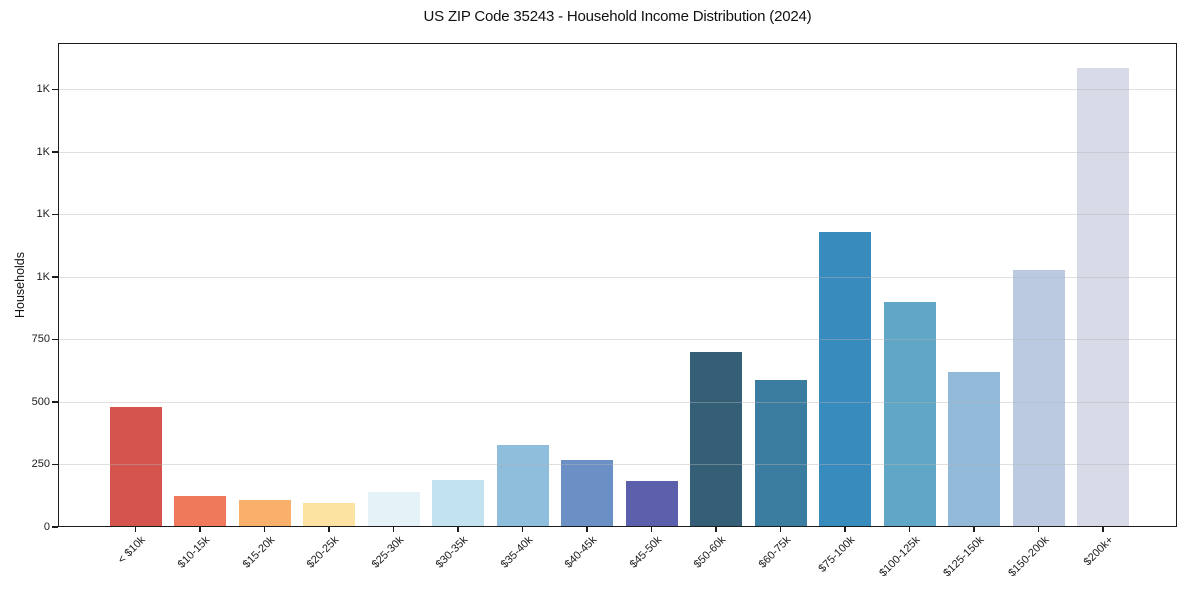  Describe the element at coordinates (899, 557) in the screenshot. I see `x-tick-label--100-125k: $100-125k` at that location.